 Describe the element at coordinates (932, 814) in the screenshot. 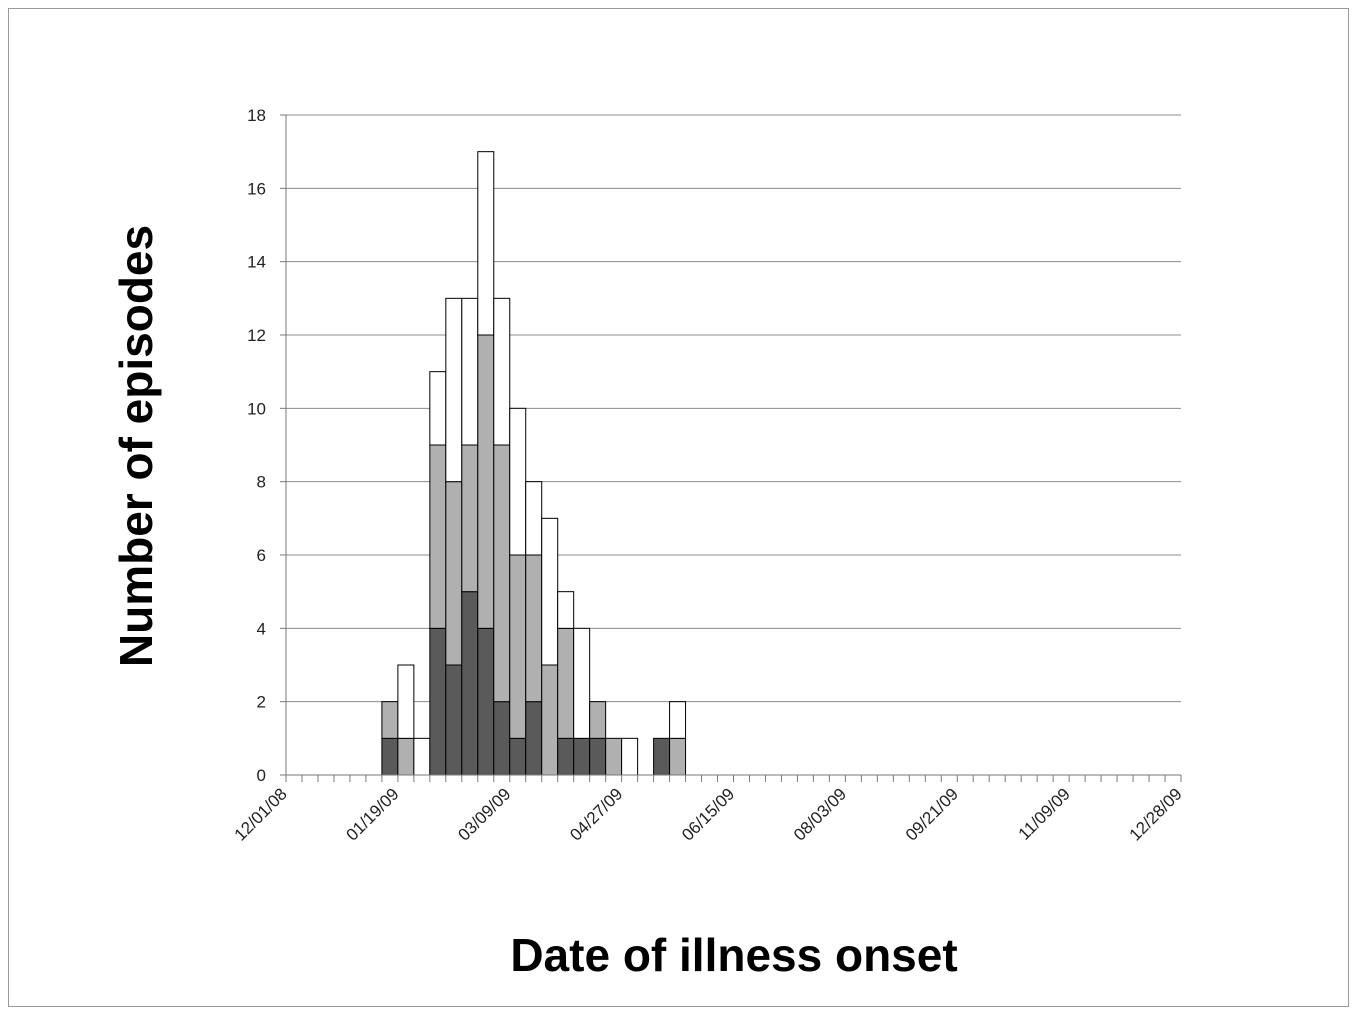

I see `x-tick-label: 09/21/09` at that location.